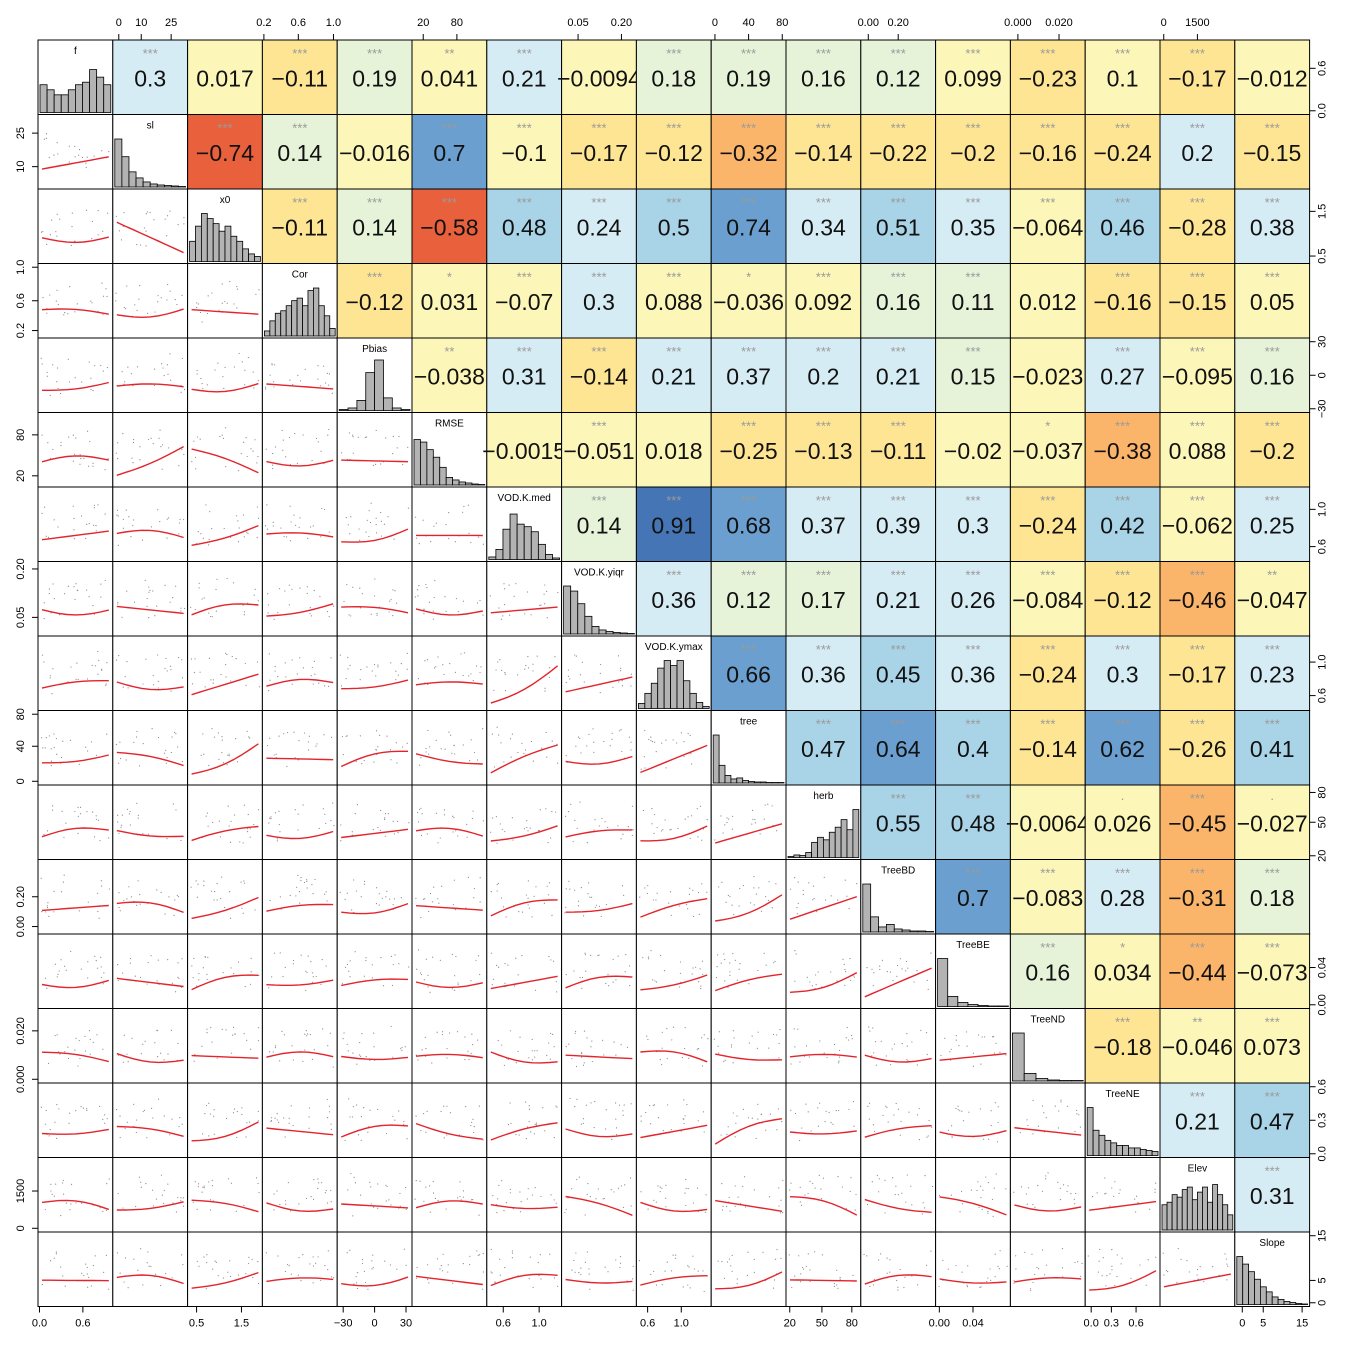 This screenshot has width=1352, height=1348. Describe the element at coordinates (939, 1324) in the screenshot. I see `axis-tick-label: 0.00` at that location.